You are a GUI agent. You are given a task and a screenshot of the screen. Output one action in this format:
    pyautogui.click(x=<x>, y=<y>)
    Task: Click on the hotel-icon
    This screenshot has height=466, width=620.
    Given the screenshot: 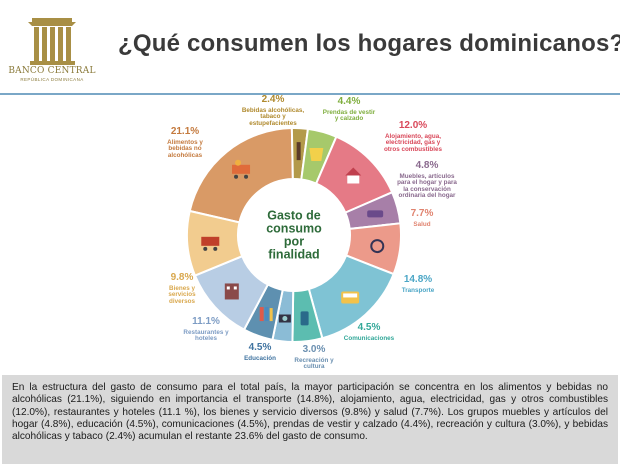 What is the action you would take?
    pyautogui.click(x=231, y=291)
    